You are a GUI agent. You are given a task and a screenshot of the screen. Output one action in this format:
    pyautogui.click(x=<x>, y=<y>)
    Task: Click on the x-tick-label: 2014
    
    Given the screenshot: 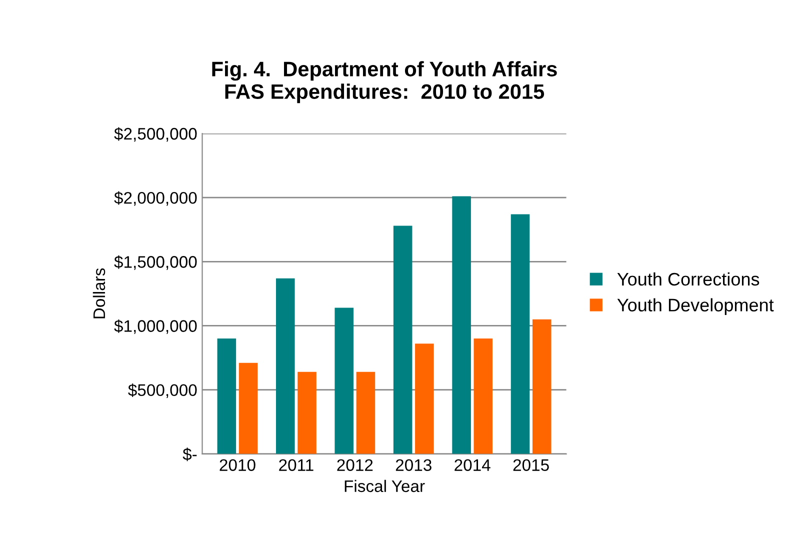 What is the action you would take?
    pyautogui.click(x=472, y=465)
    